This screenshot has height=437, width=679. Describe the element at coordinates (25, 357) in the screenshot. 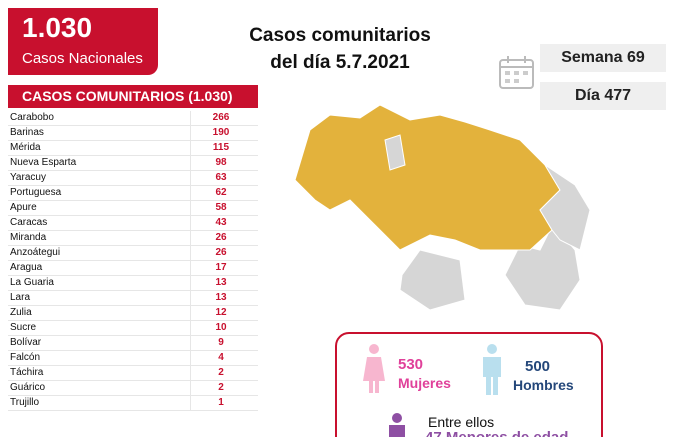

I see `state-name: Falcón` at that location.